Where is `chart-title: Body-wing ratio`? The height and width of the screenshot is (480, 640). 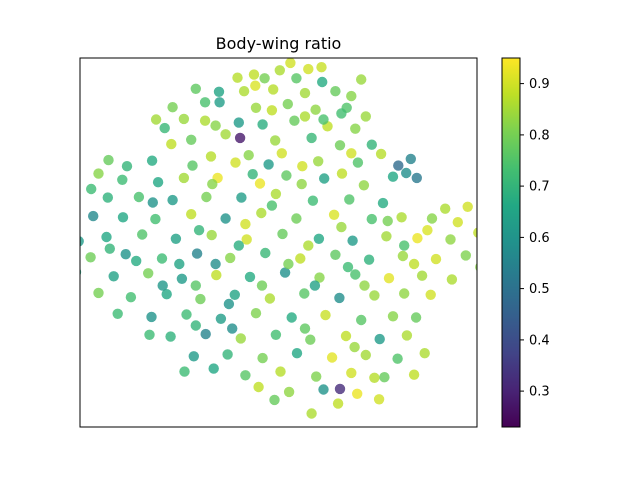 chart-title: Body-wing ratio is located at coordinates (279, 43).